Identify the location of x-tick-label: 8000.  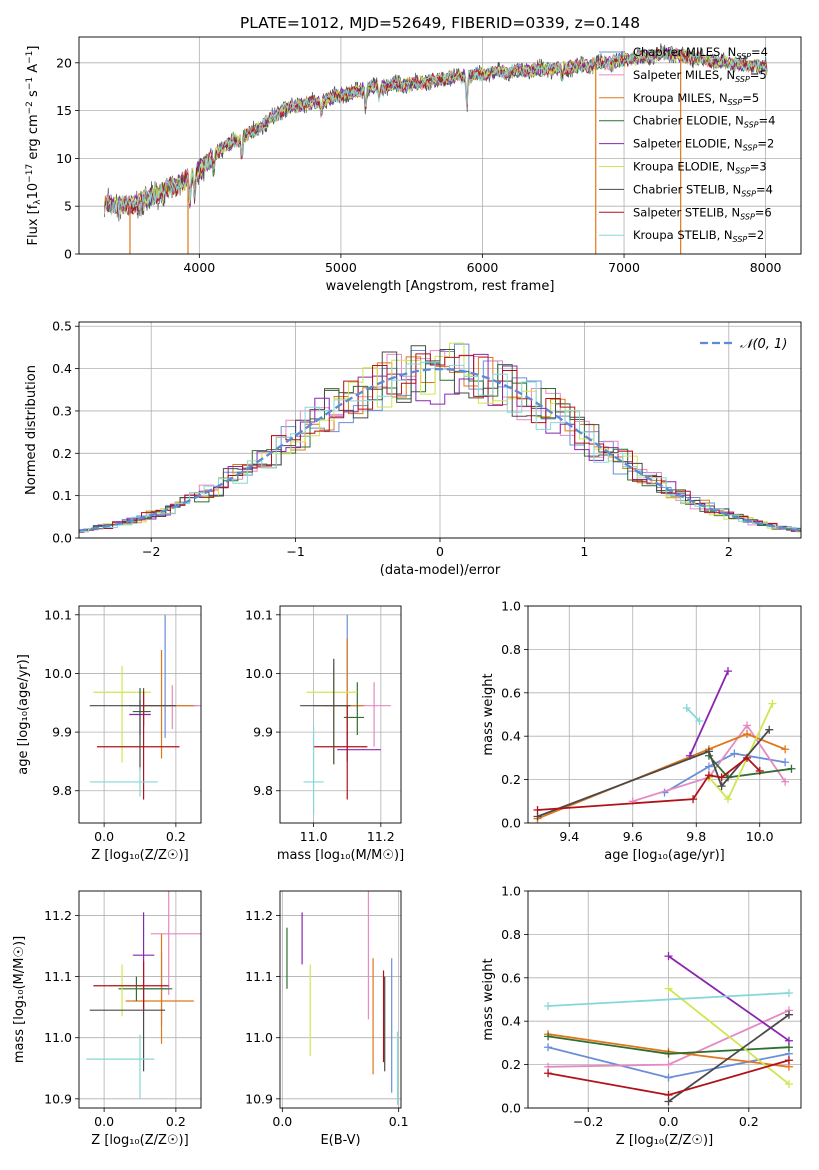
(766, 267).